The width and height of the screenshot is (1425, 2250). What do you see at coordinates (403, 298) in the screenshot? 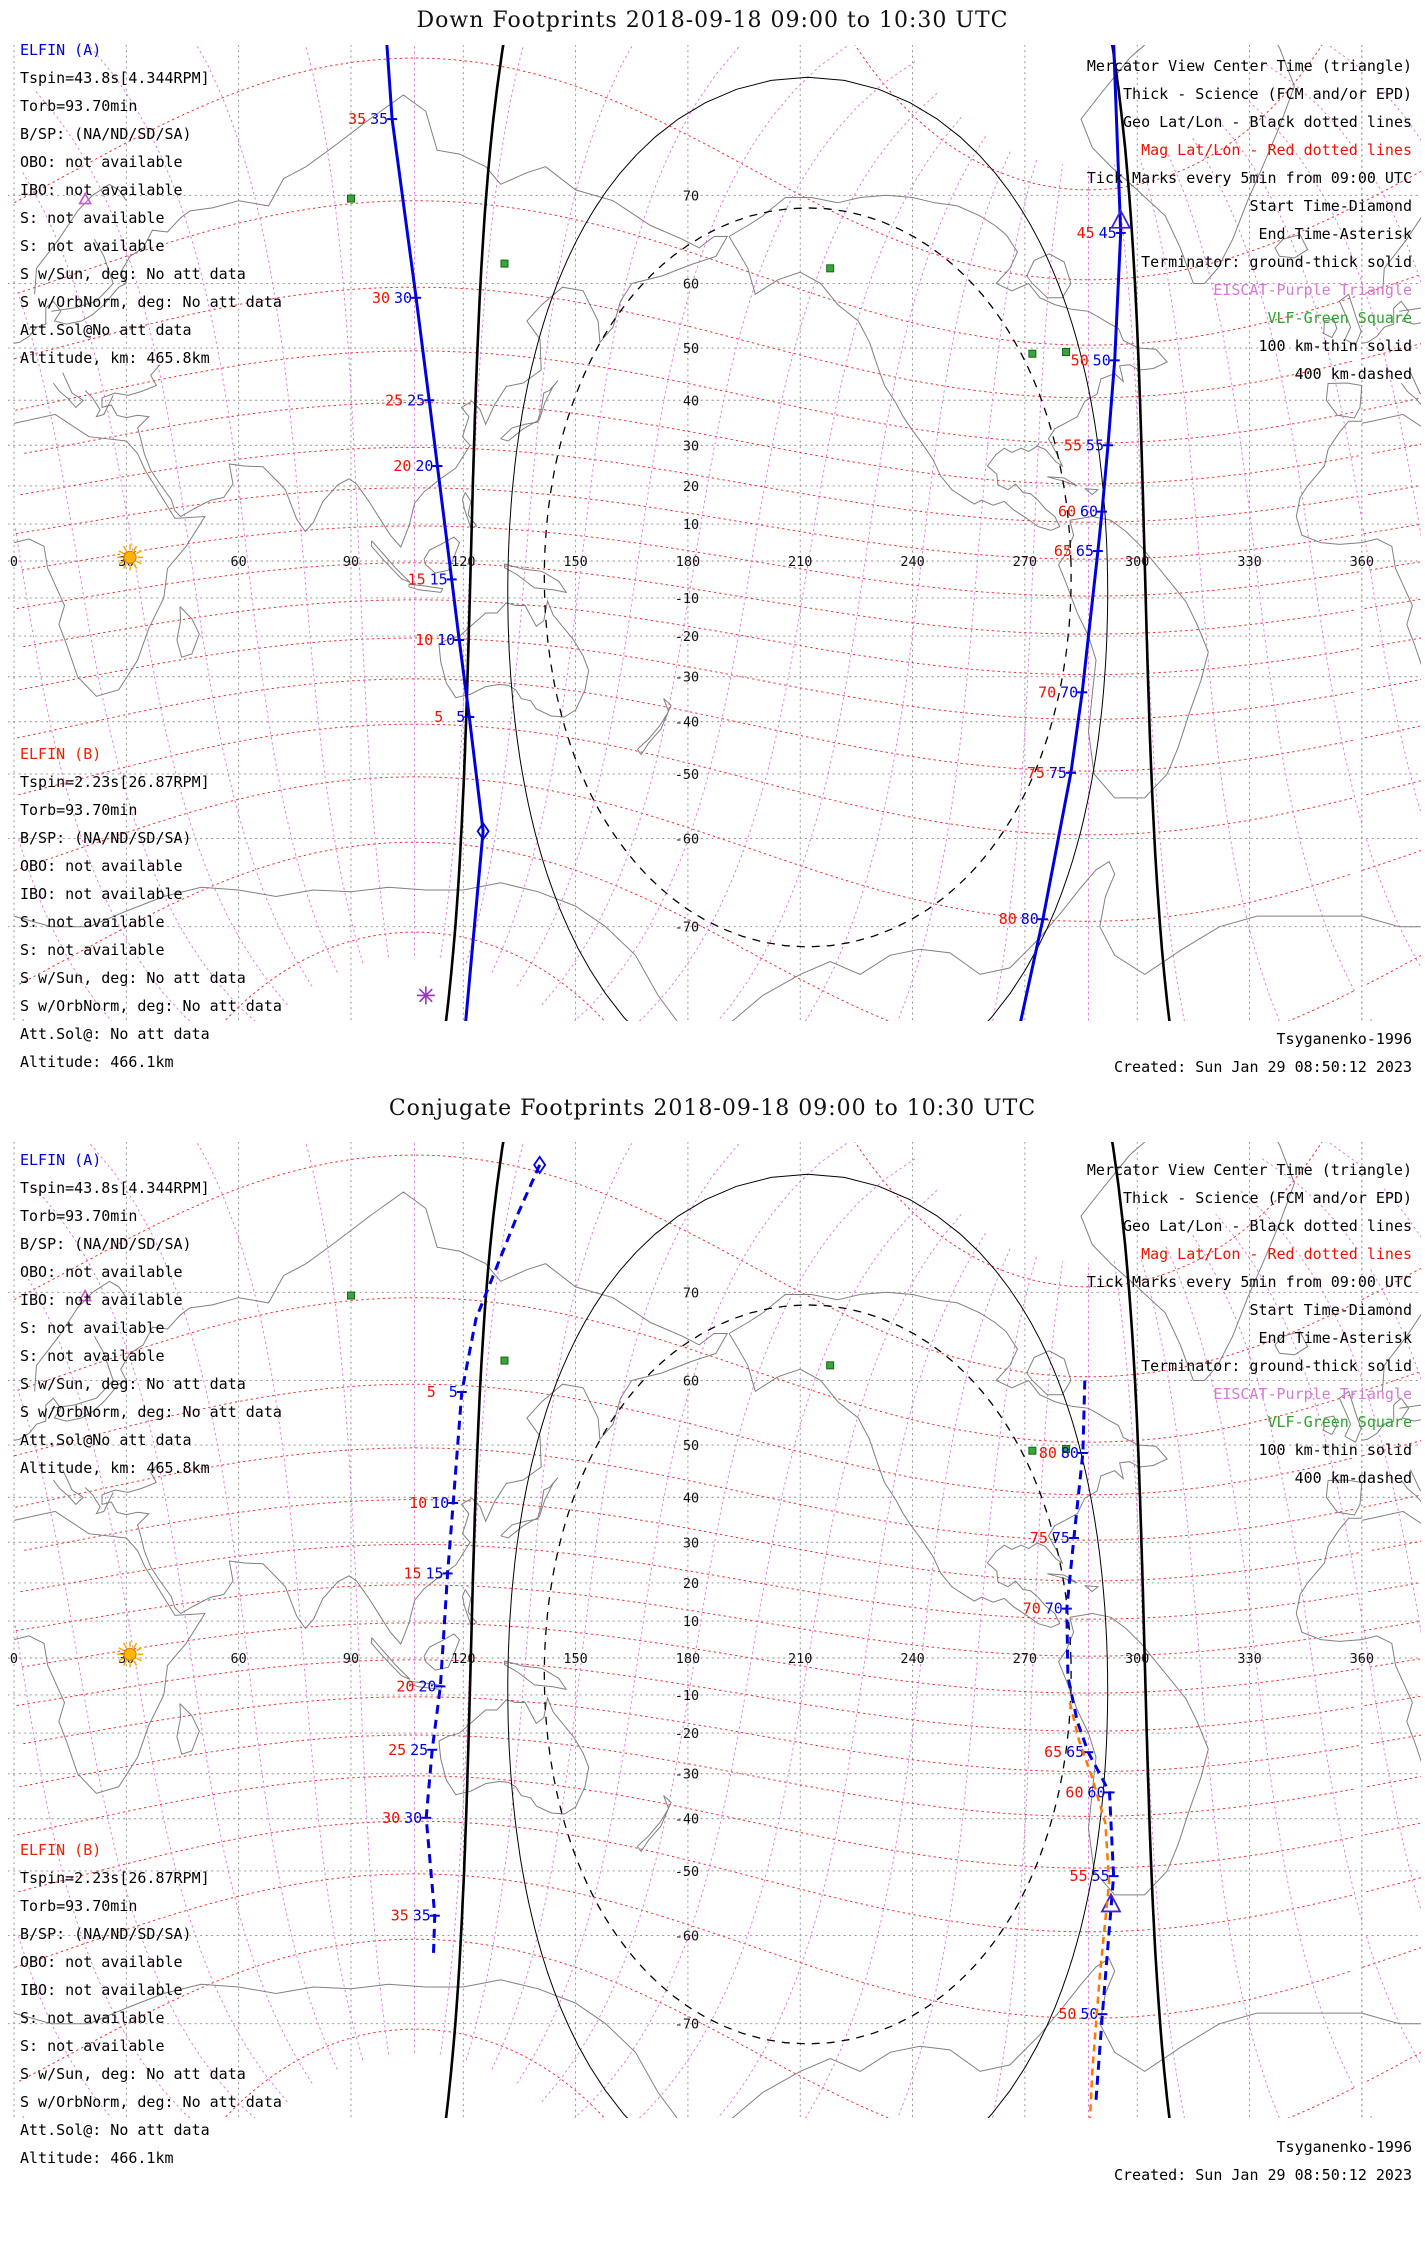
I see `minute-tick-label-b: 30` at bounding box center [403, 298].